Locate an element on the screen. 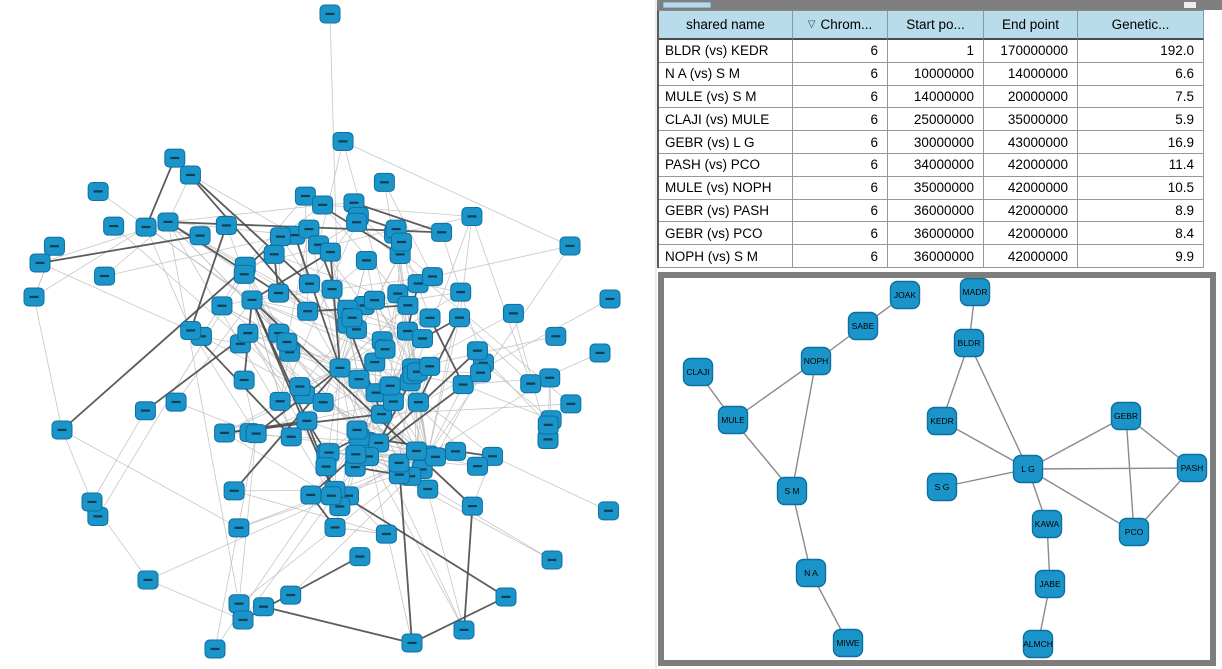 This screenshot has height=669, width=1222. table-cell: 43000000 is located at coordinates (1031, 142).